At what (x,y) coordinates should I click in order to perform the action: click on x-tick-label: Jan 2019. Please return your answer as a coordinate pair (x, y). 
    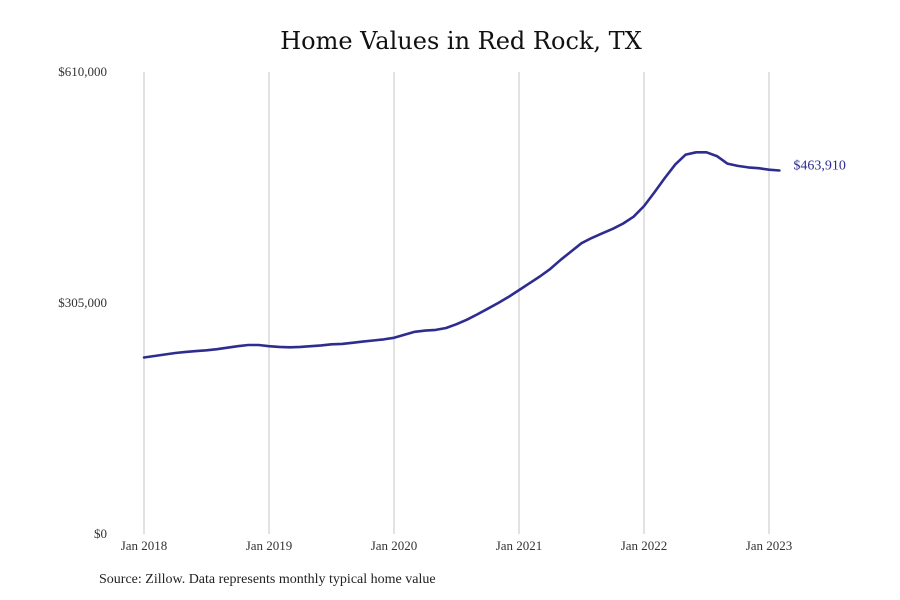
    Looking at the image, I should click on (269, 545).